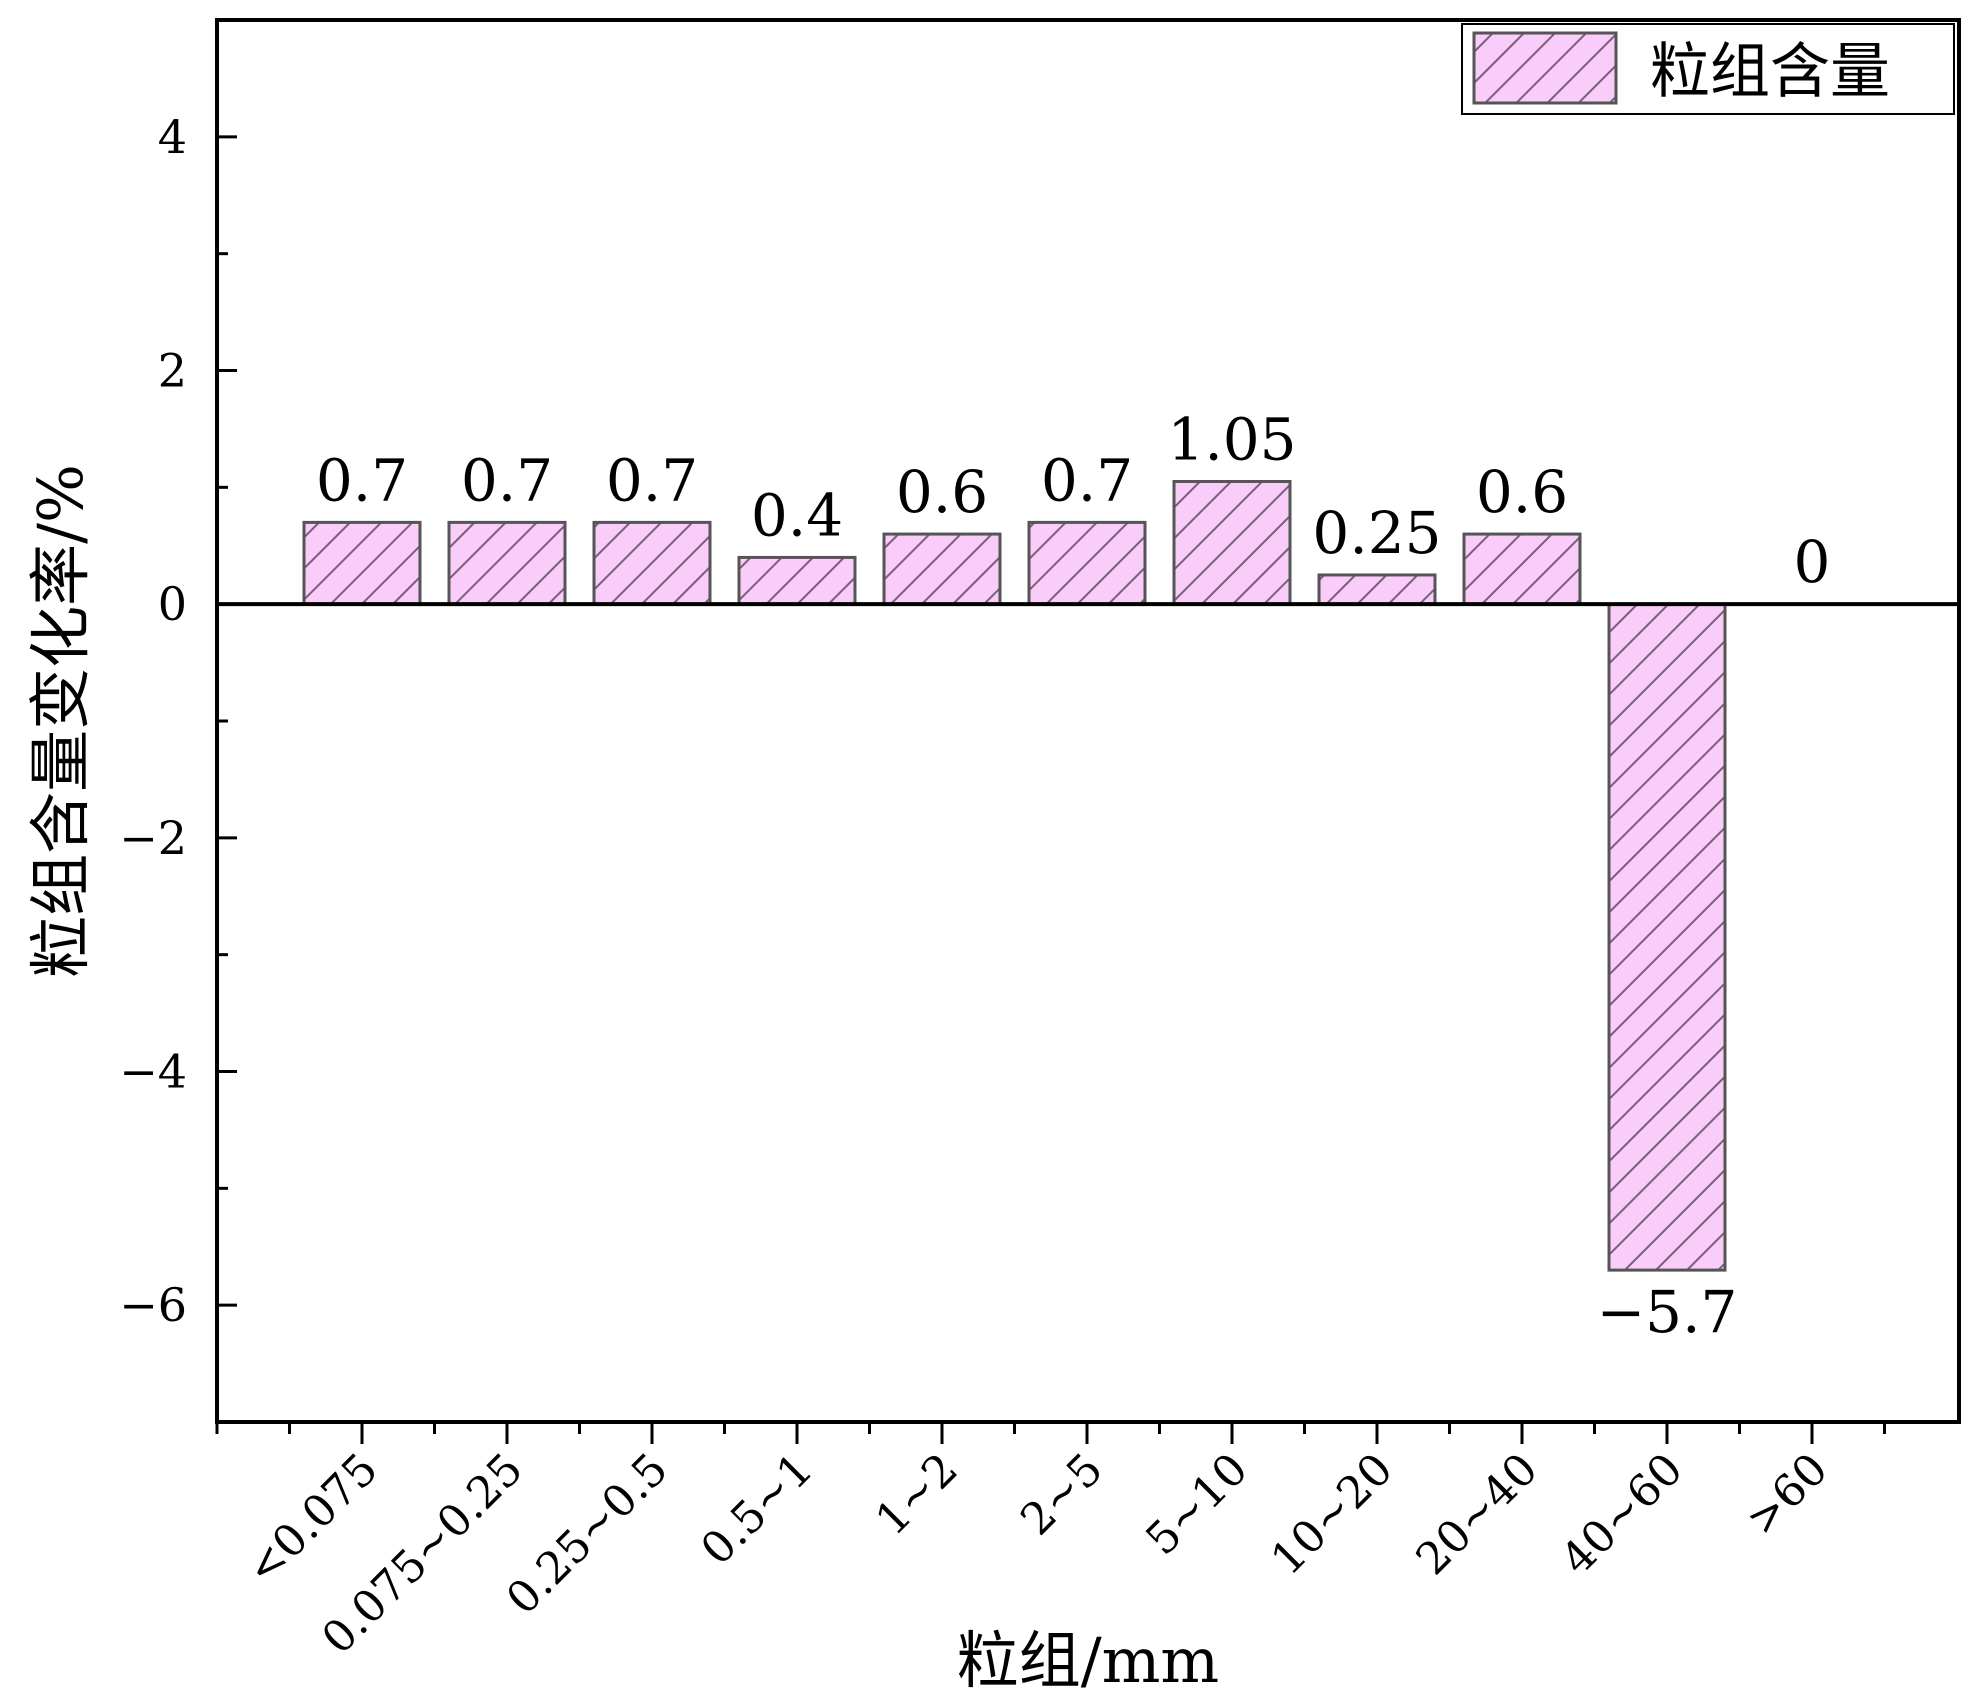  Describe the element at coordinates (178, 721) in the screenshot. I see `y-axis: −6 −4 −2 0 2 4` at that location.